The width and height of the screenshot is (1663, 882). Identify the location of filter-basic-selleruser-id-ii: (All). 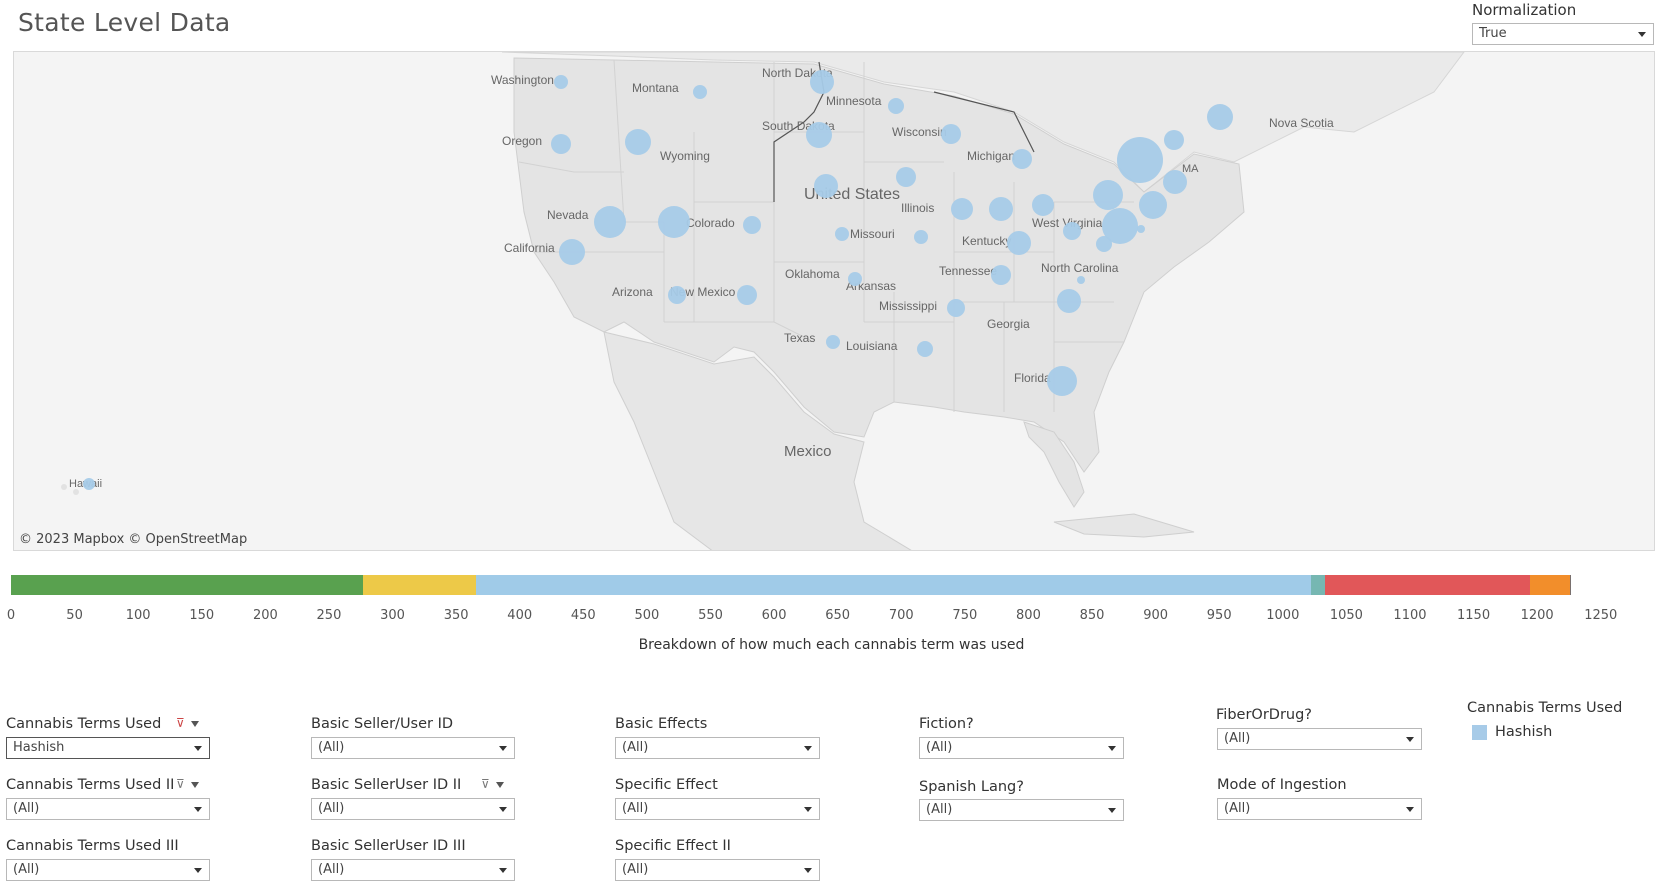
(413, 809).